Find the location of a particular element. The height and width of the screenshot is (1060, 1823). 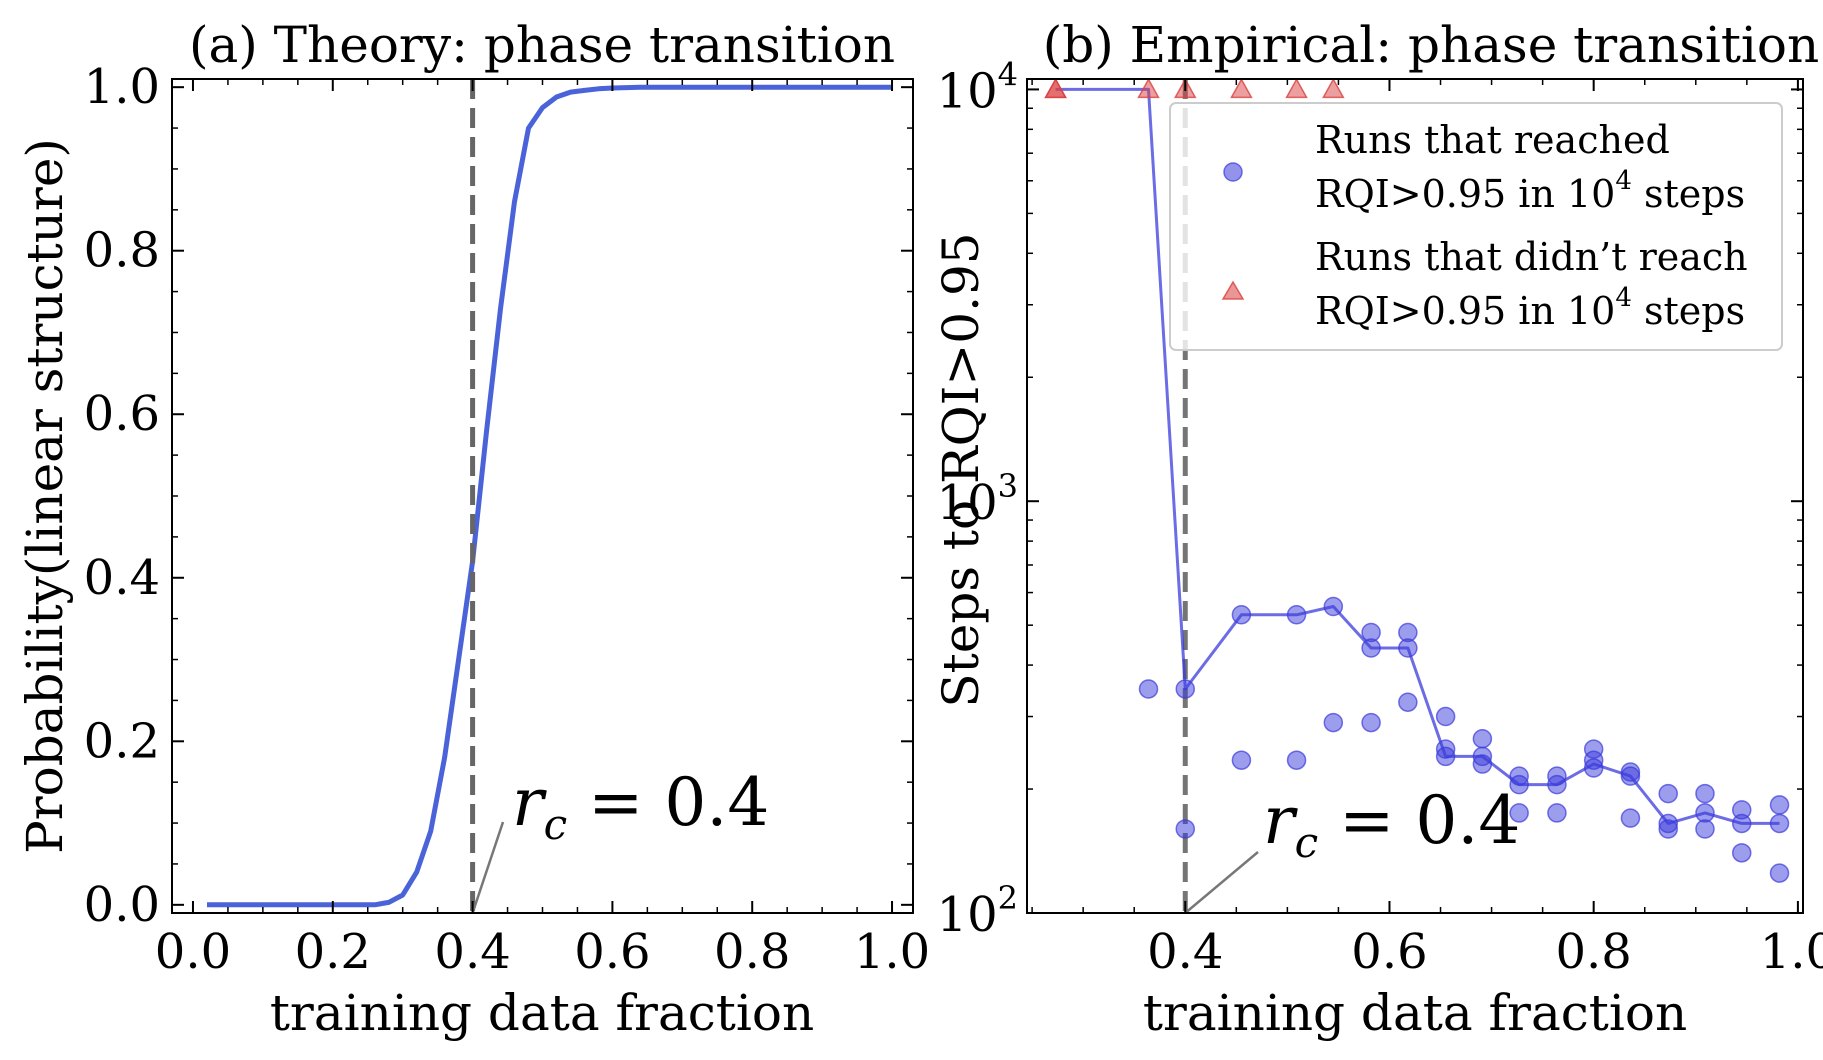

legend-reached-line1: Runs that reached is located at coordinates (1492, 140).